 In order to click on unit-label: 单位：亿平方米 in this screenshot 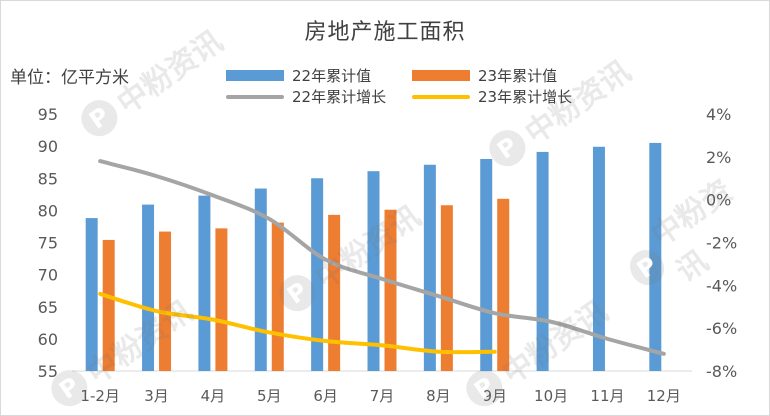, I will do `click(69, 78)`.